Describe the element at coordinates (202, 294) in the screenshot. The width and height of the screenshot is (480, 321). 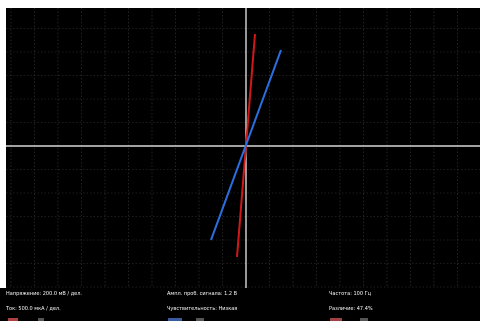
I see `probe-amplitude-label: Ампл. проб. сигнала: 1.2 В` at that location.